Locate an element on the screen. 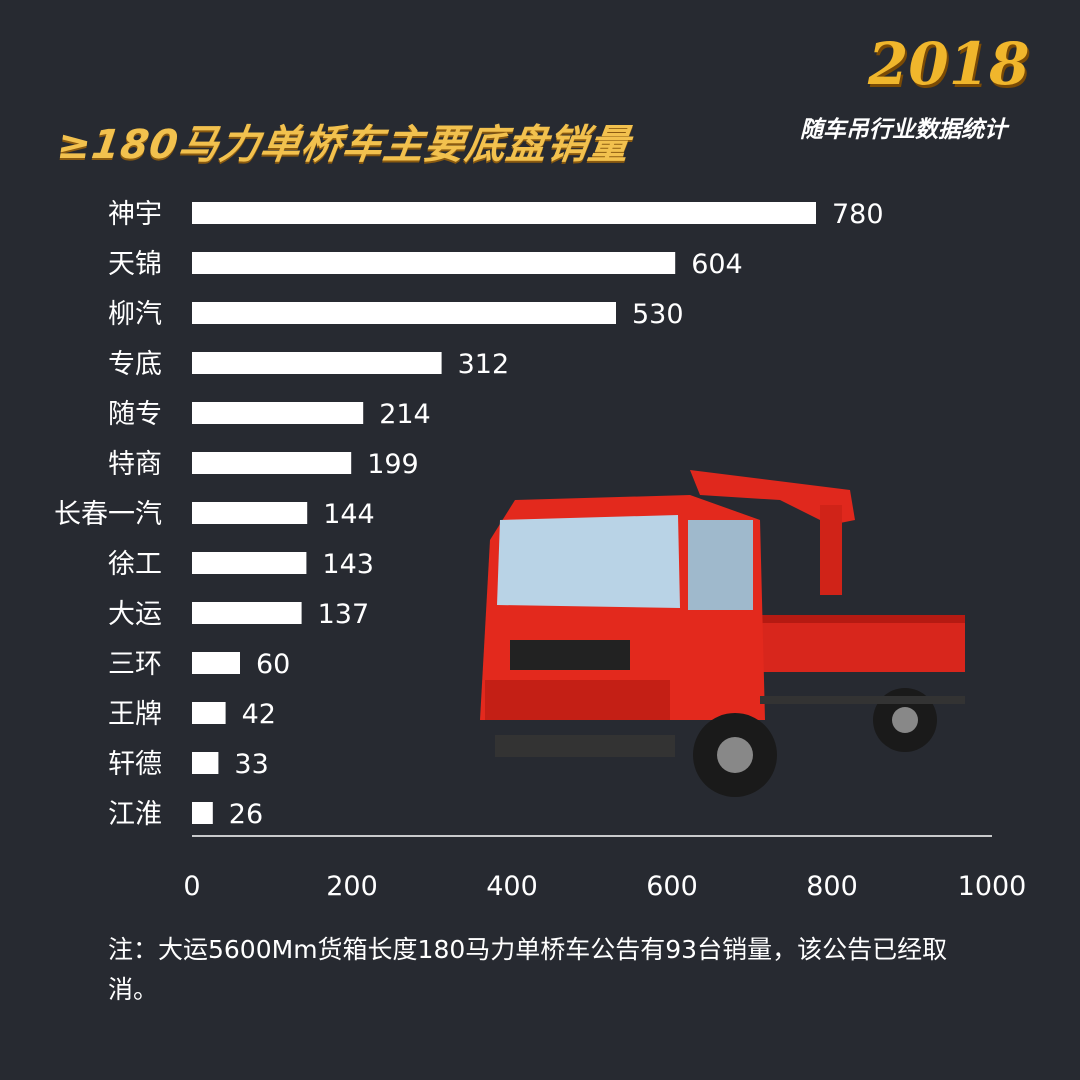 The height and width of the screenshot is (1080, 1080). category-label: 大运 is located at coordinates (135, 614).